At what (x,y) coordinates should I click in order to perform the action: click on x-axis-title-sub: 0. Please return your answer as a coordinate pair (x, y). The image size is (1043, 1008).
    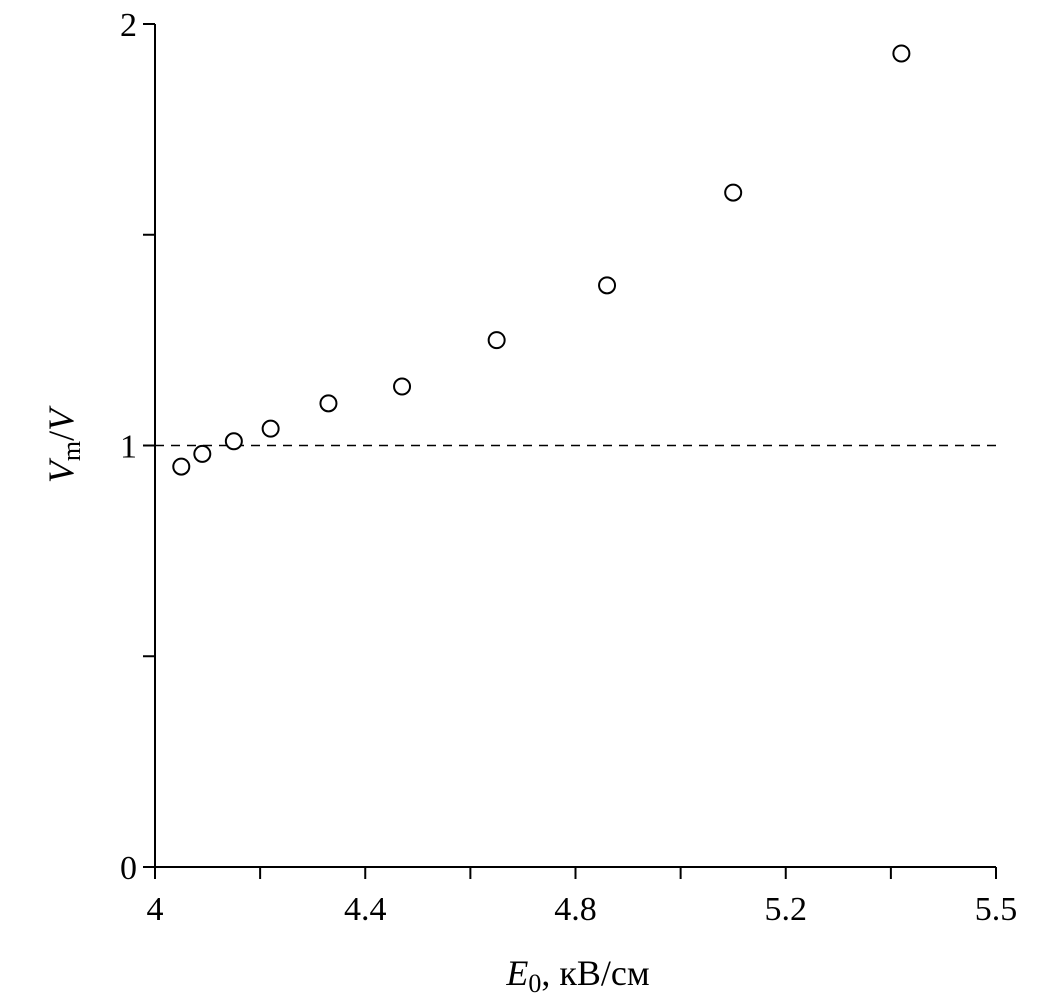
    Looking at the image, I should click on (534, 983).